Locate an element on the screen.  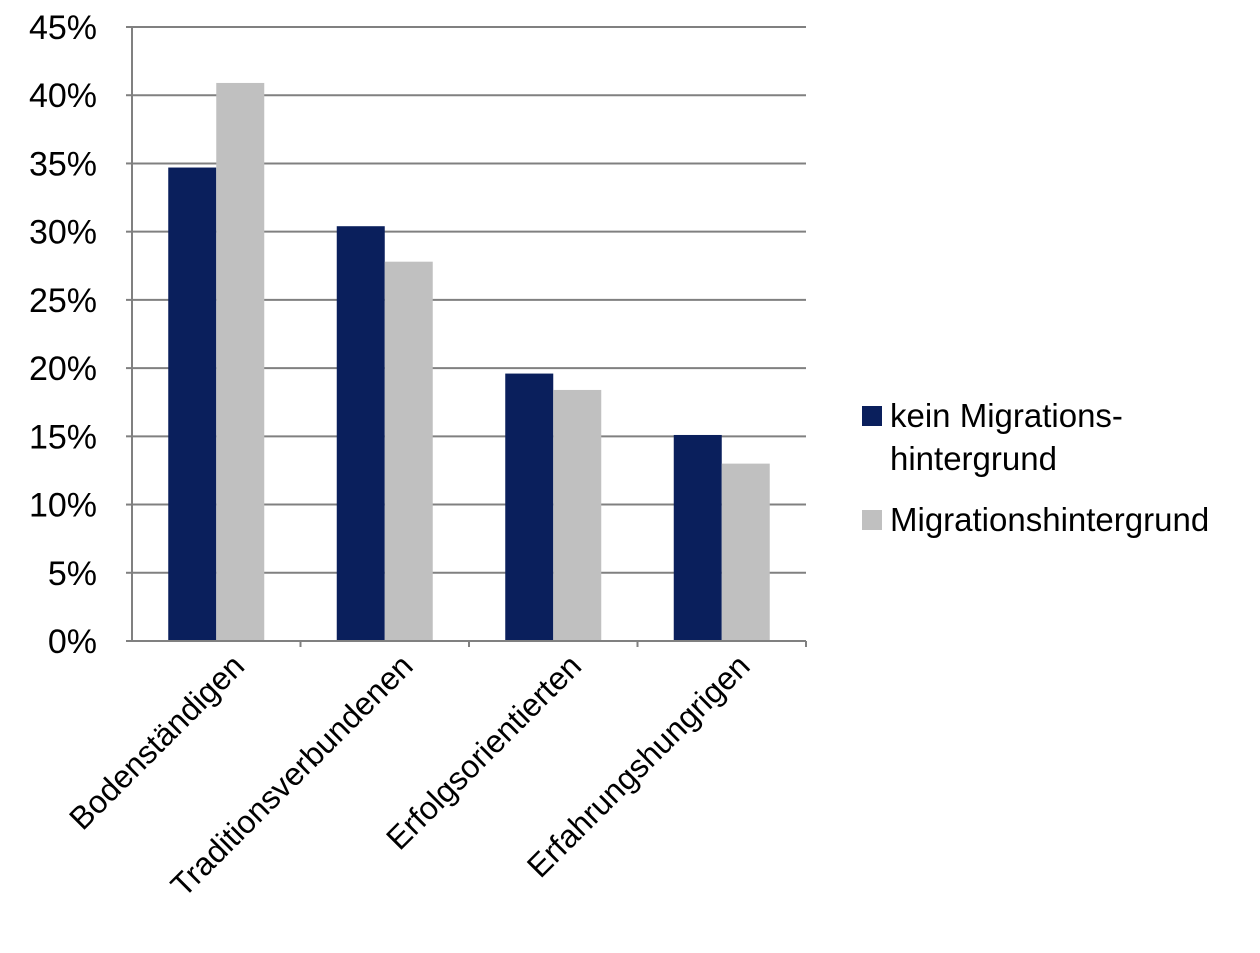
y-tick-label: 40% is located at coordinates (63, 96).